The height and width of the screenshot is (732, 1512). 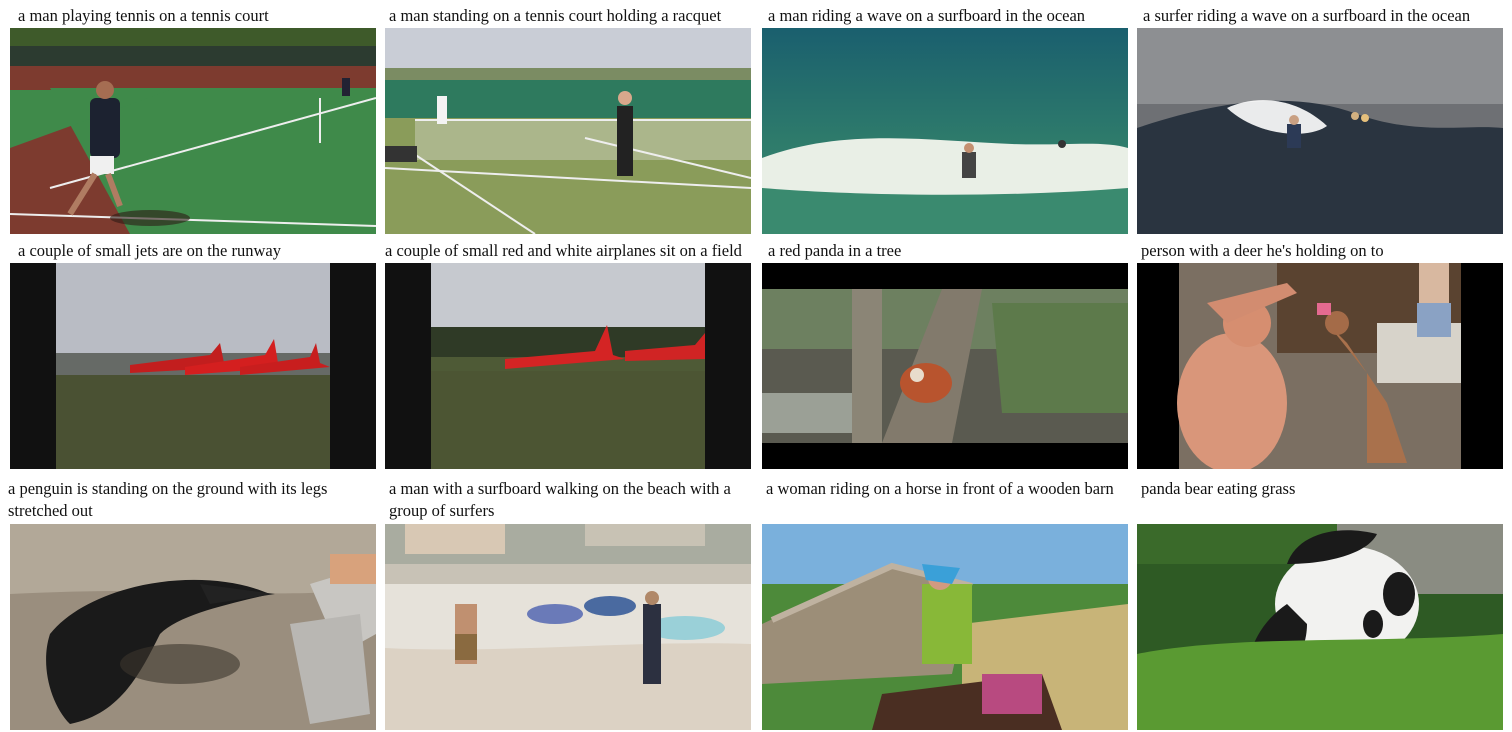 What do you see at coordinates (193, 627) in the screenshot?
I see `video-frame-penguin` at bounding box center [193, 627].